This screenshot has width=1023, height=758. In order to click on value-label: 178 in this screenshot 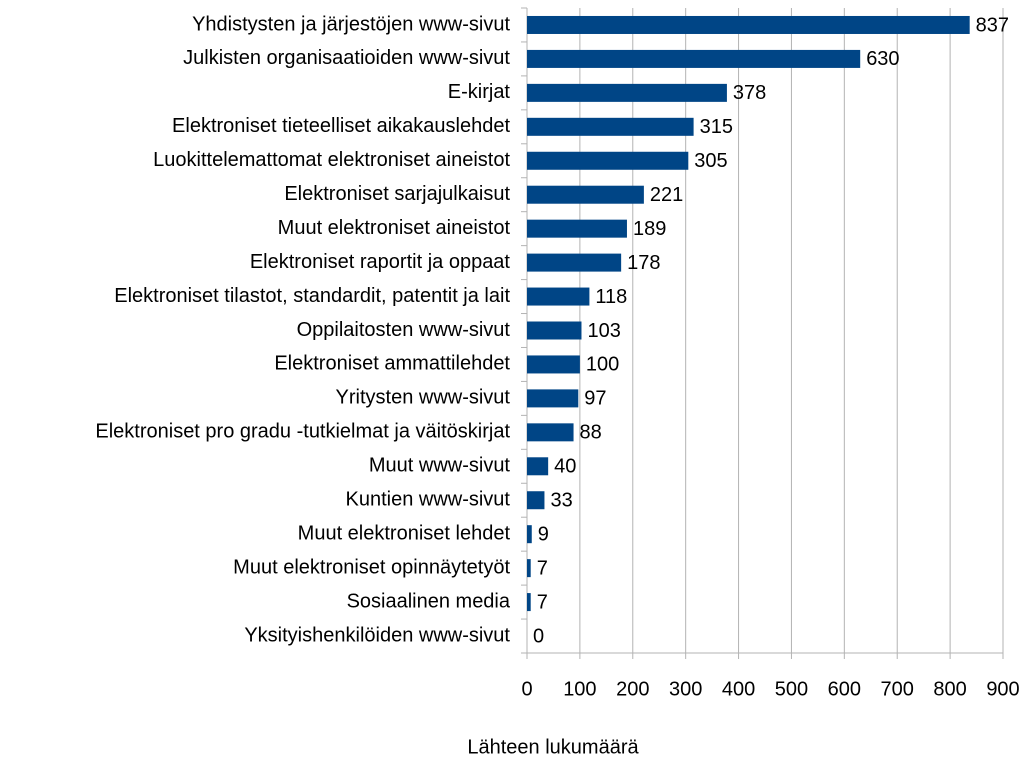, I will do `click(643, 263)`.